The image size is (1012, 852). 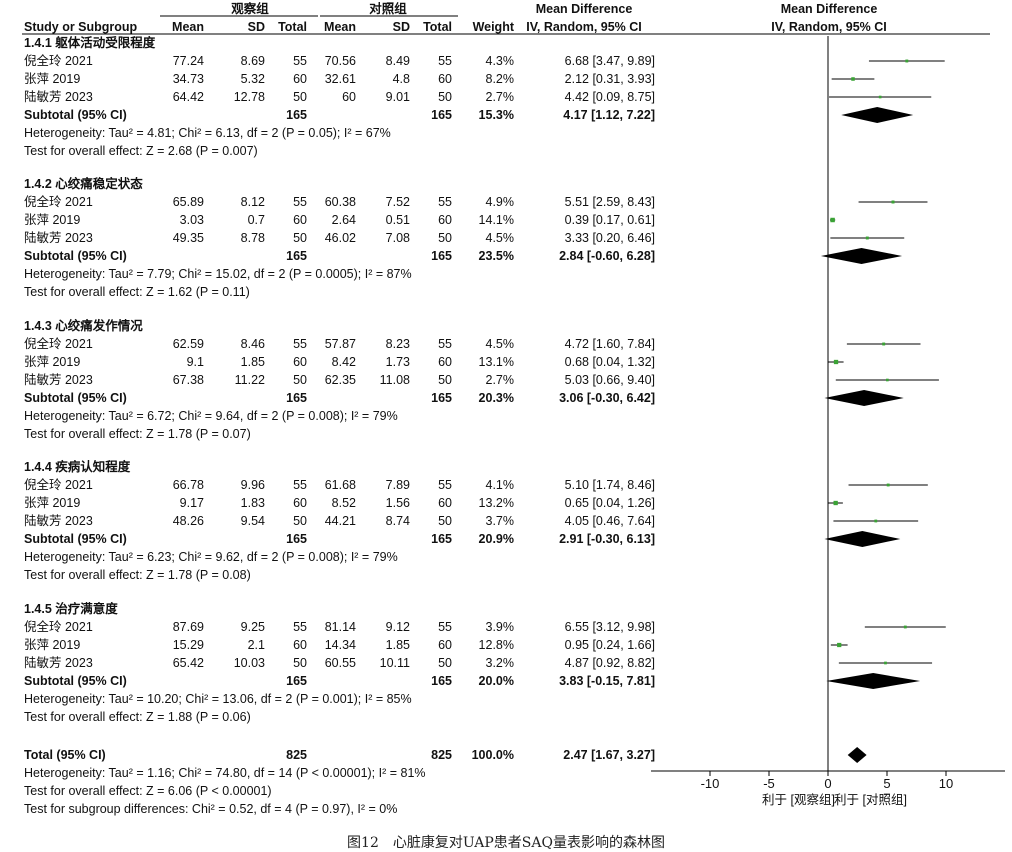 What do you see at coordinates (398, 521) in the screenshot?
I see `study-sd2: 8.74` at bounding box center [398, 521].